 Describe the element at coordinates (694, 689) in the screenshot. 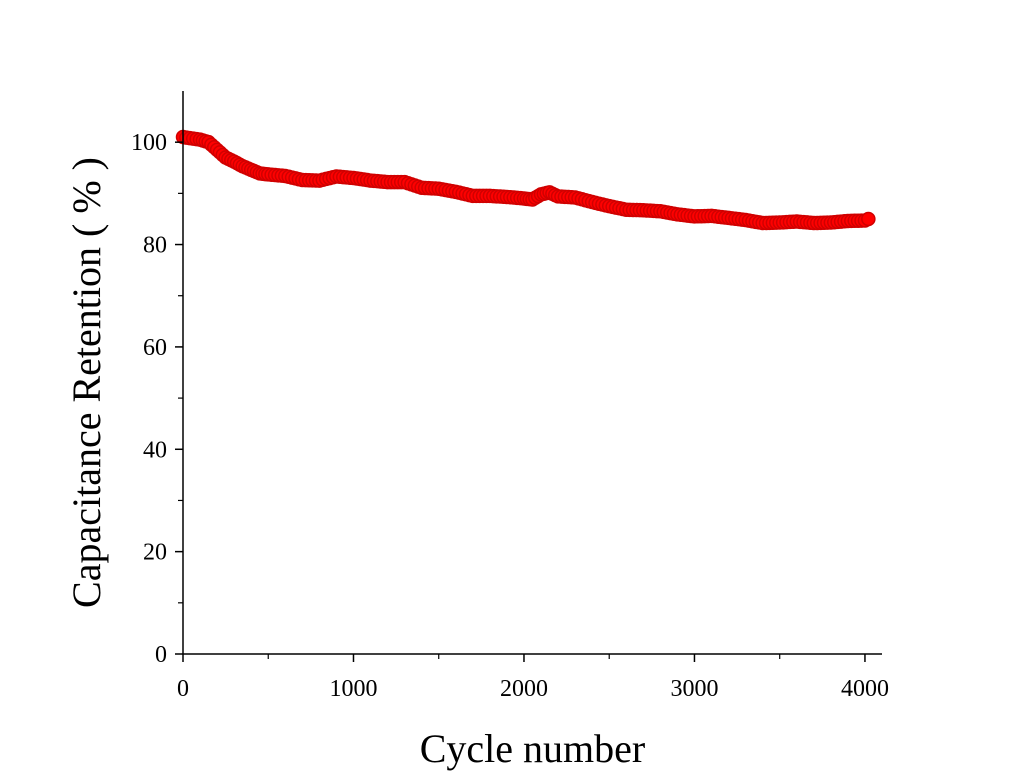

I see `x-tick-label: 3000` at that location.